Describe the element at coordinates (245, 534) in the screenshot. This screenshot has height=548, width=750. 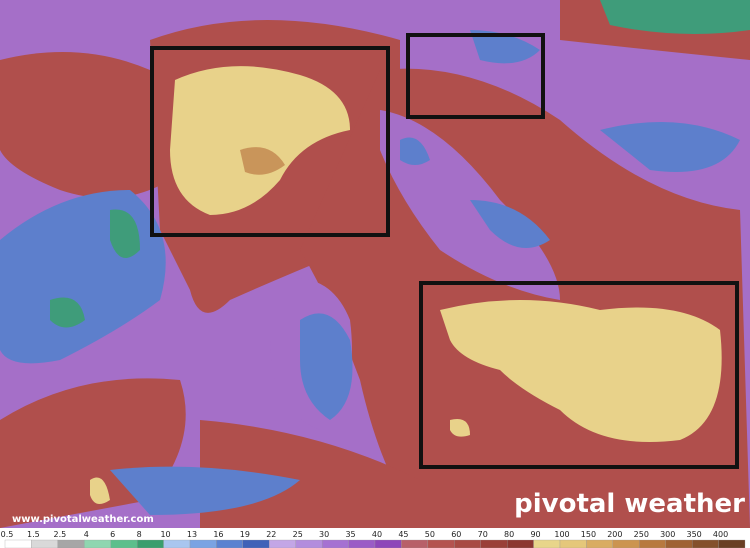
I see `legend-label: 19` at that location.